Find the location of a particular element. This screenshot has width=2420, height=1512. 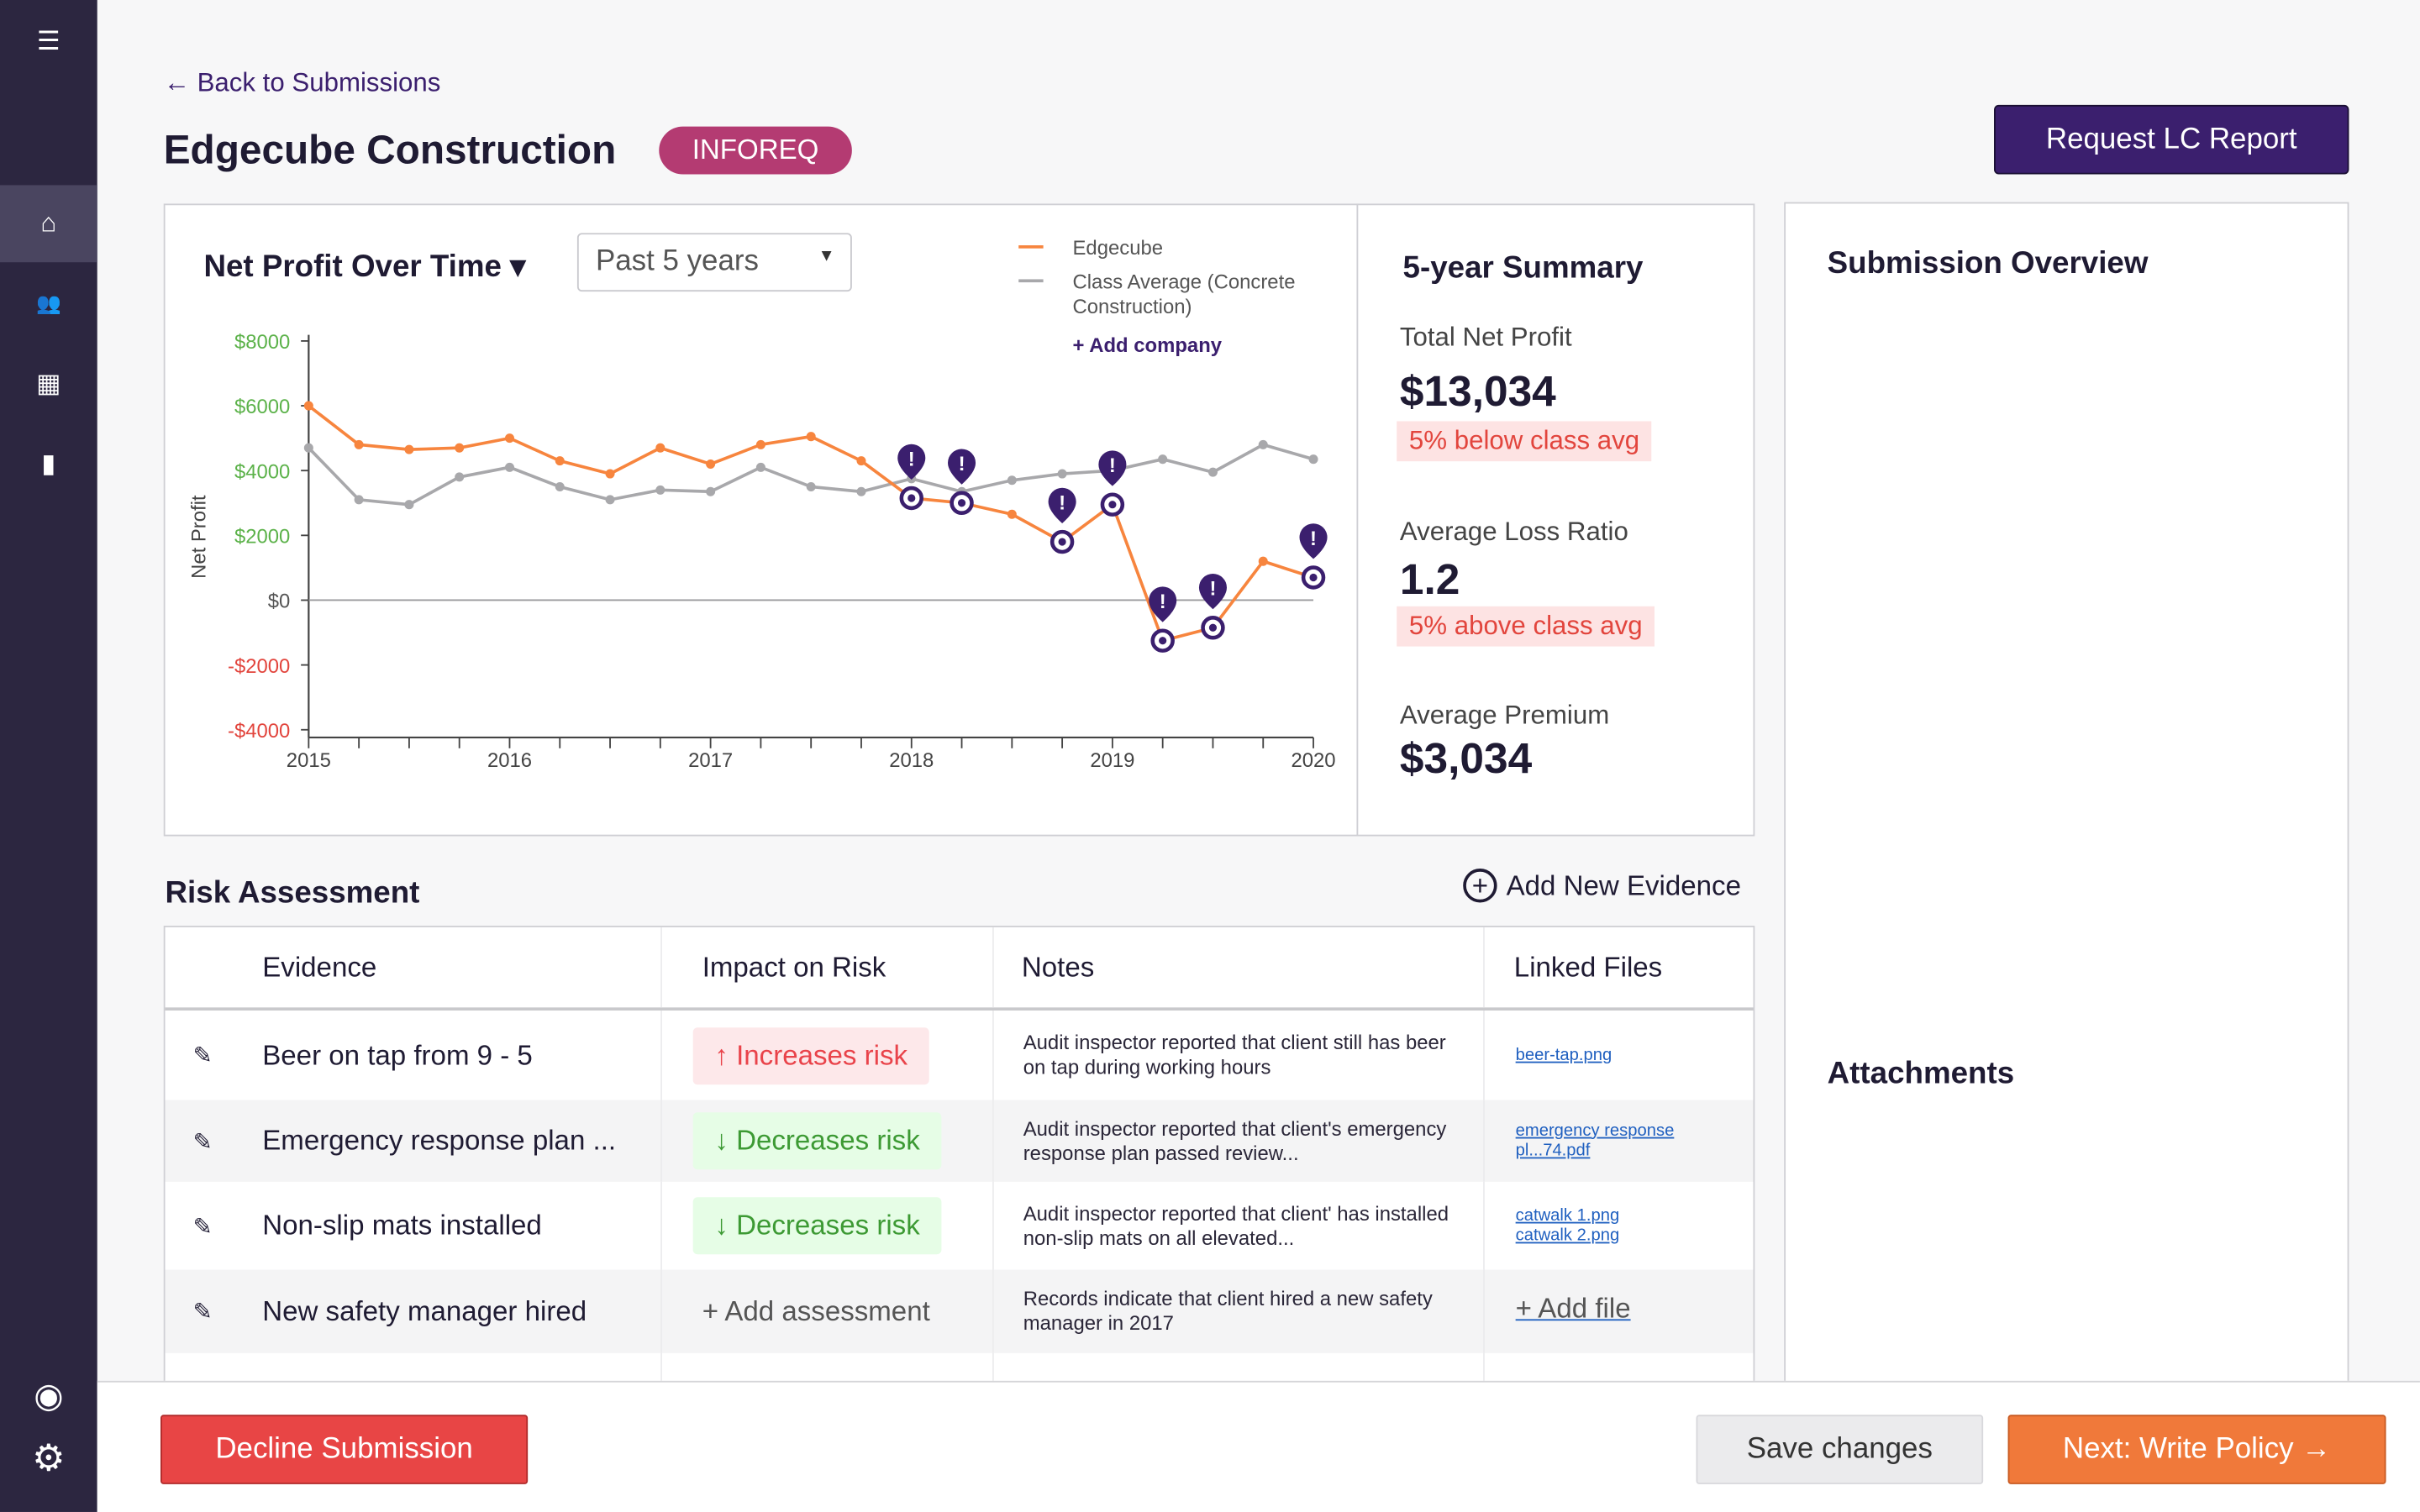

linked-file-link: beer-tap.png is located at coordinates (1563, 1054).